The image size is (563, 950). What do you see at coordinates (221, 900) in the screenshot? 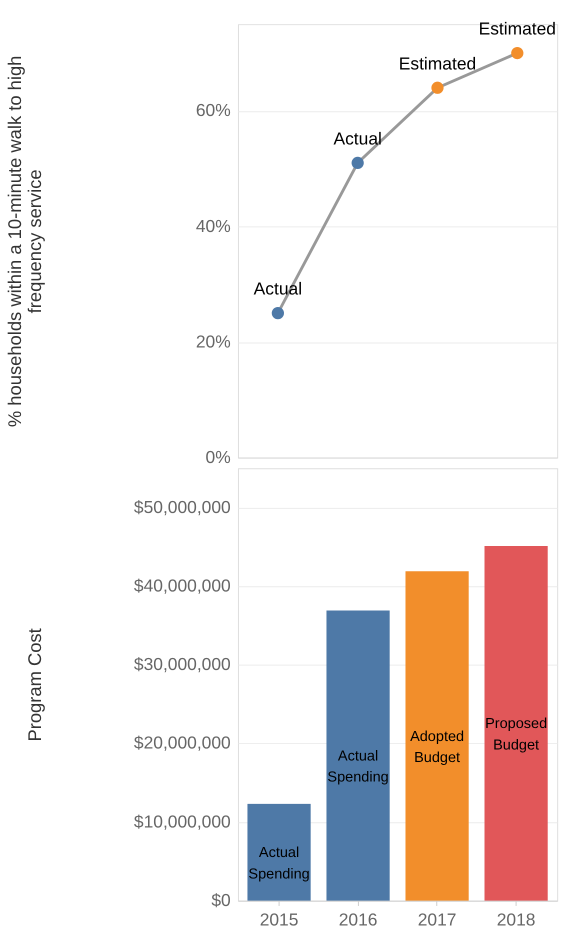
I see `y-tick-label: $0` at bounding box center [221, 900].